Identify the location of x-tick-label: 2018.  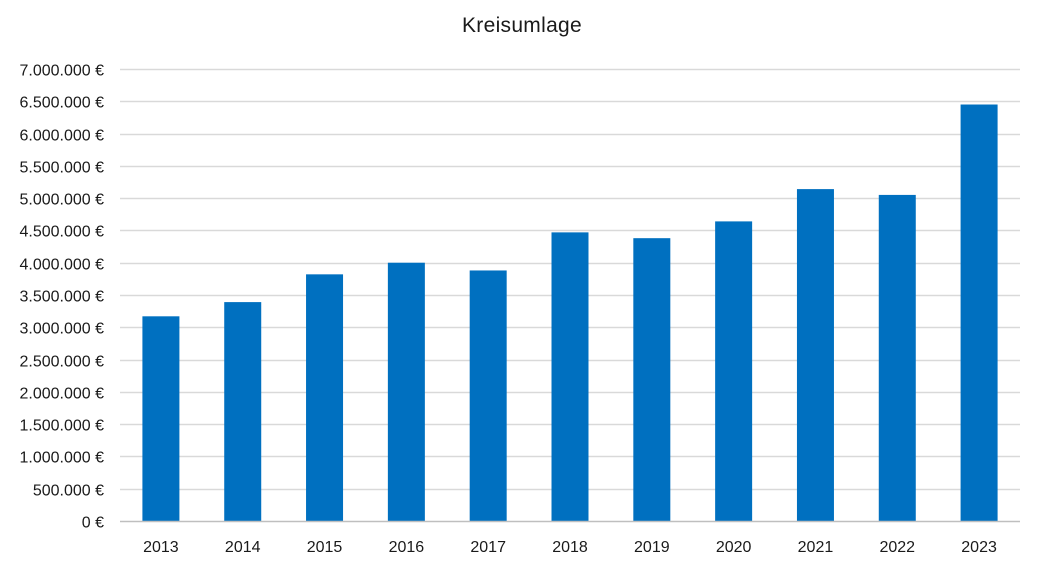
(570, 547).